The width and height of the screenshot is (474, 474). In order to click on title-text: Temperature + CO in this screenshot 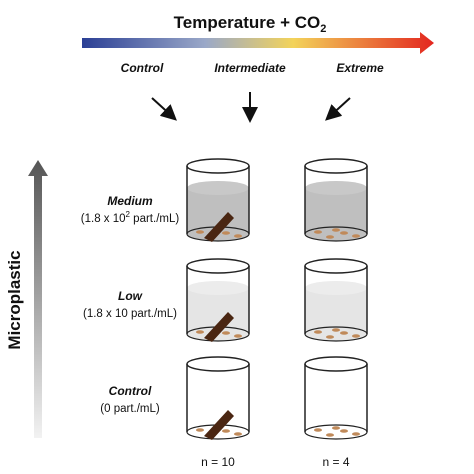, I will do `click(247, 22)`.